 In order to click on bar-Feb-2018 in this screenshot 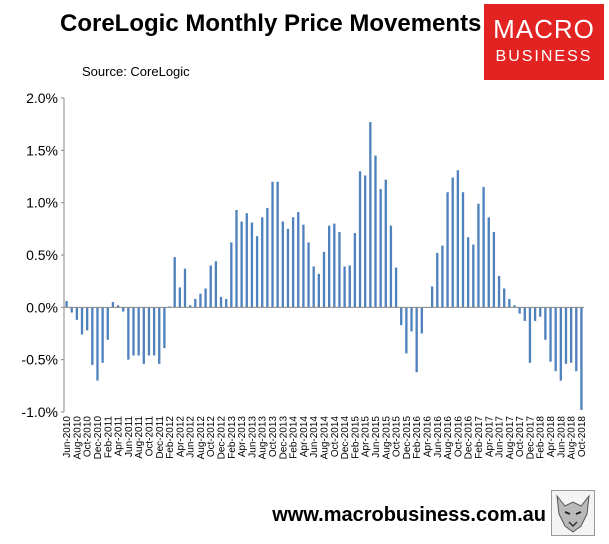, I will do `click(540, 312)`.